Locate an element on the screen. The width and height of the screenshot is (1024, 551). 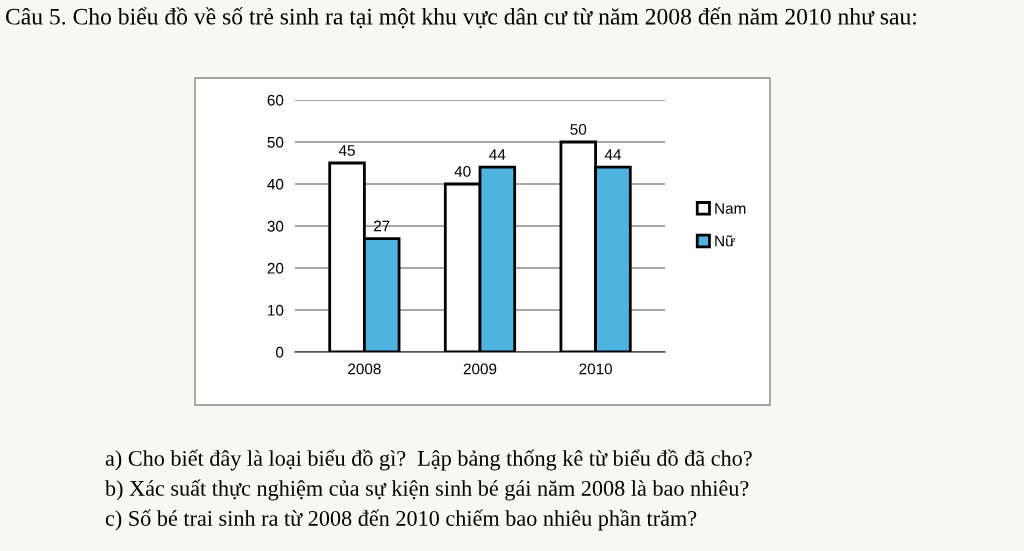
y-tick-label: 50 is located at coordinates (275, 142).